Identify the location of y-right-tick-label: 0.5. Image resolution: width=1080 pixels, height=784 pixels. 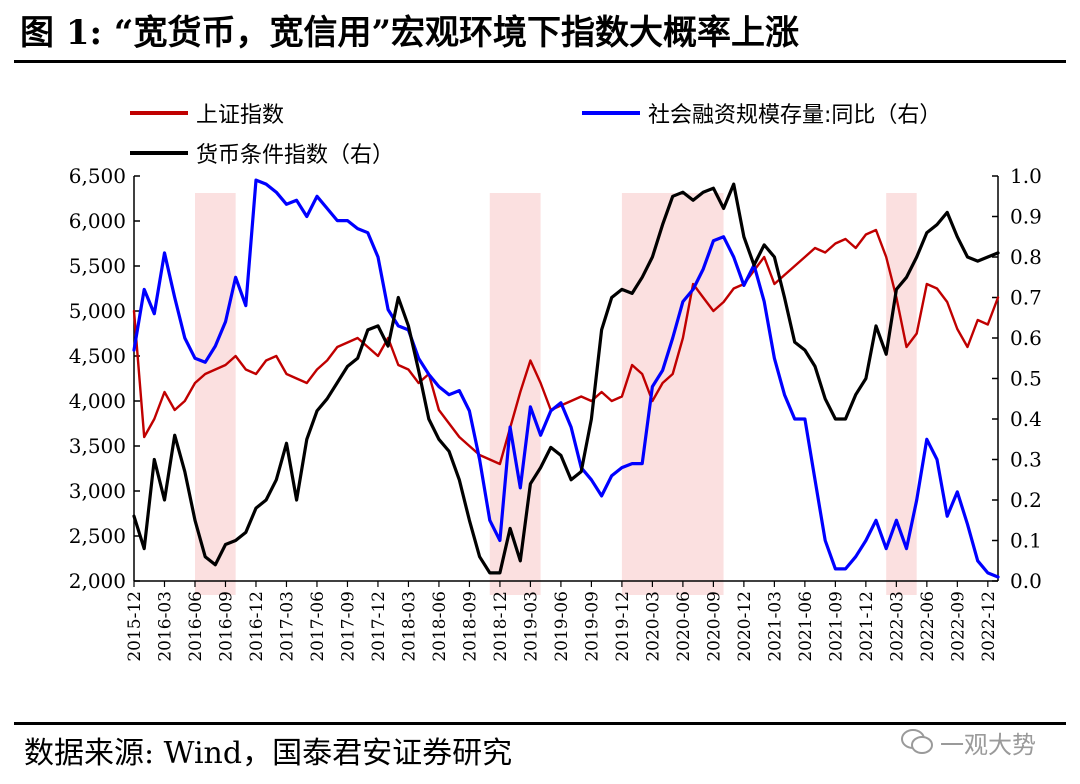
(1026, 379).